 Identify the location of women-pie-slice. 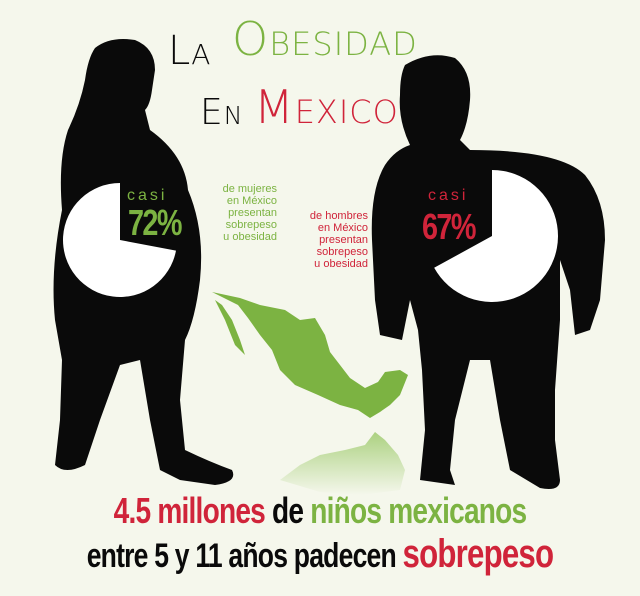
(119, 240).